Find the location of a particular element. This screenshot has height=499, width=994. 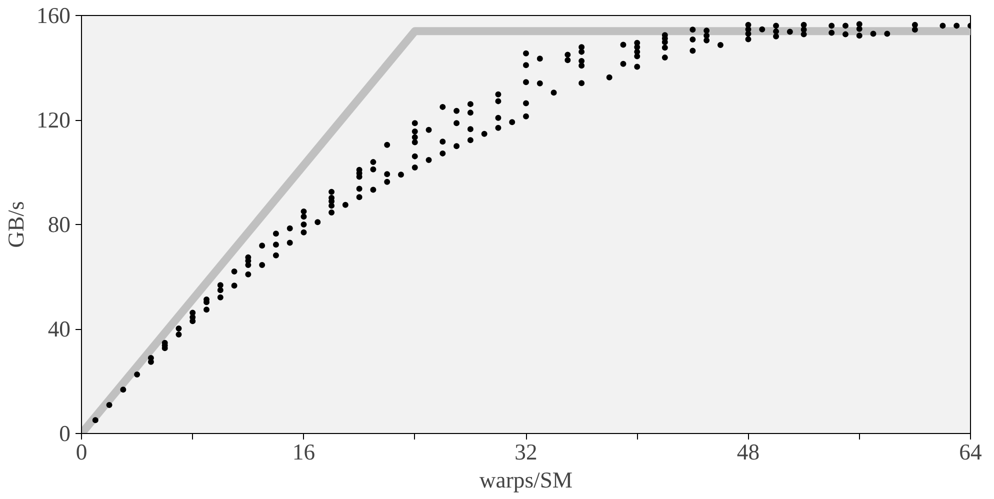

y-tick-label: 40 is located at coordinates (59, 329).